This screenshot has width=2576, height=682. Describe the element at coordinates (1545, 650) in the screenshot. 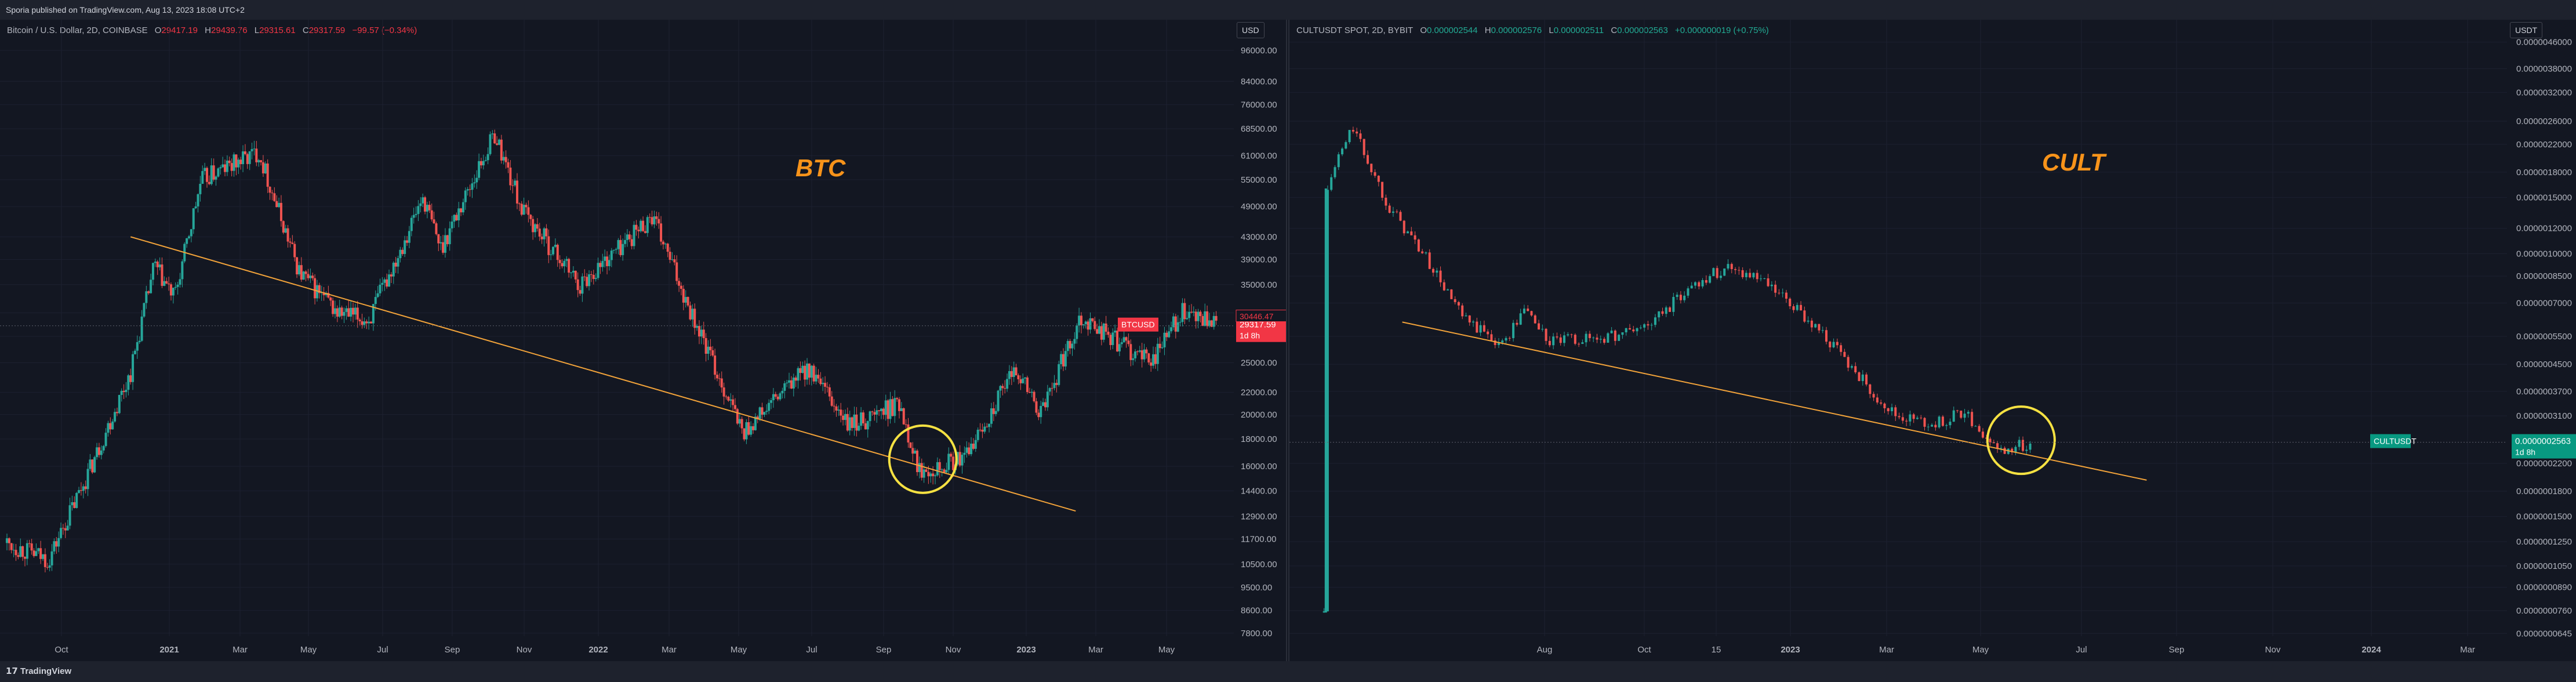

I see `cult-x-tick-label: Aug` at that location.